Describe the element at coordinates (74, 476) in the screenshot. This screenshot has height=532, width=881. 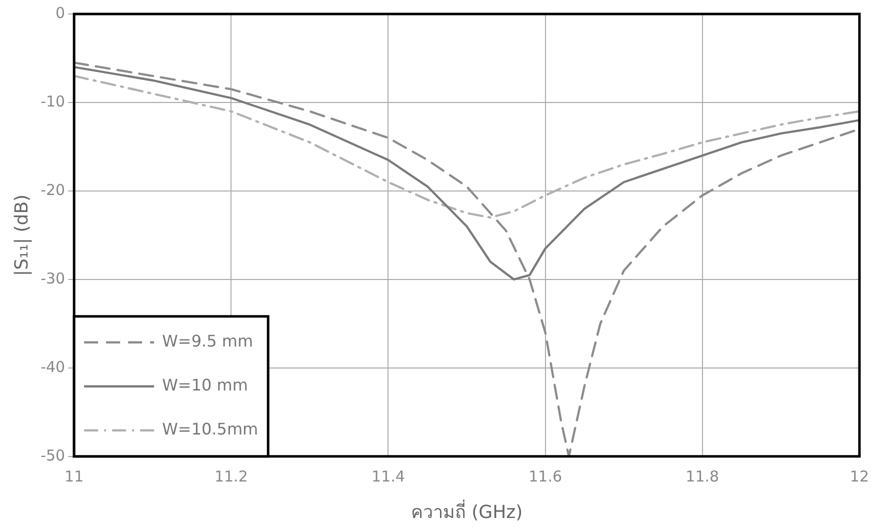
I see `x-tick-label: 11` at that location.